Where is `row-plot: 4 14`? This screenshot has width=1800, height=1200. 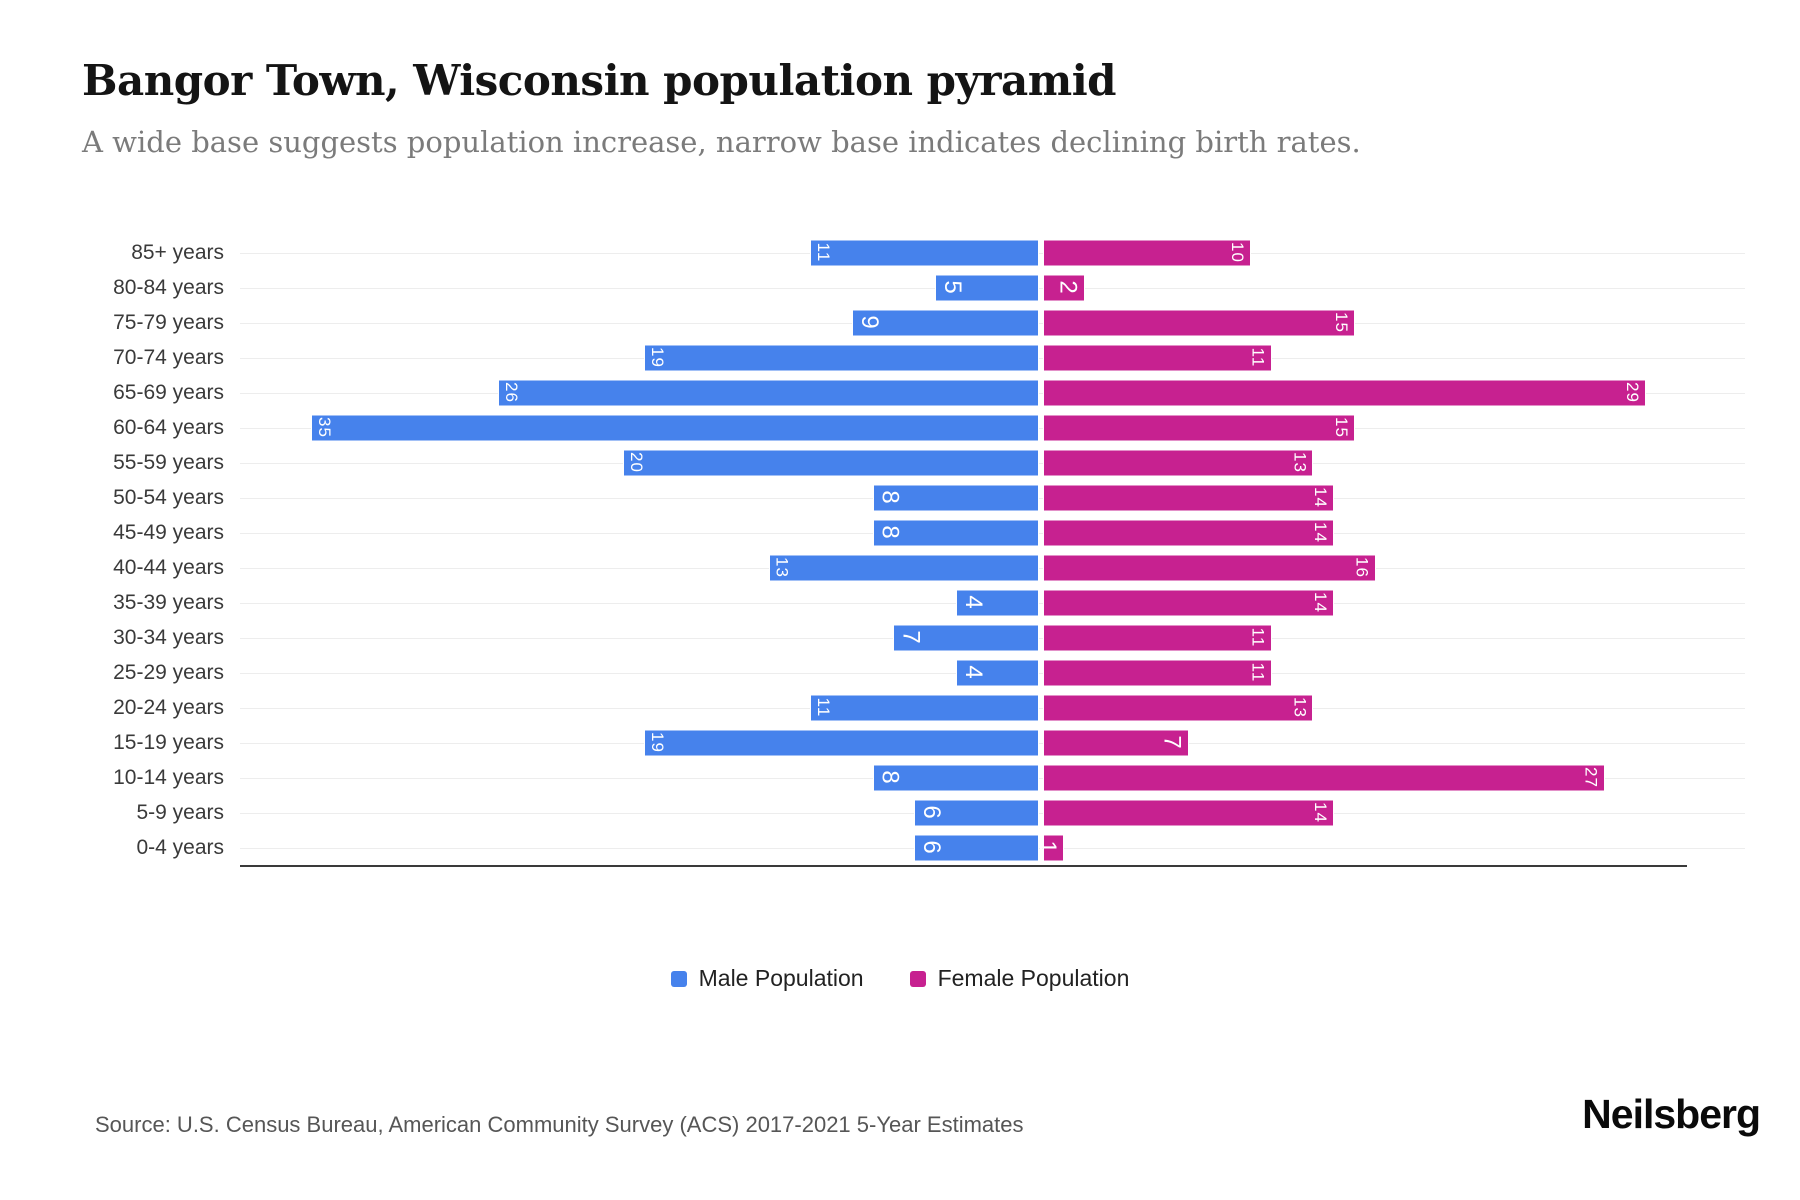
row-plot: 4 14 is located at coordinates (992, 602).